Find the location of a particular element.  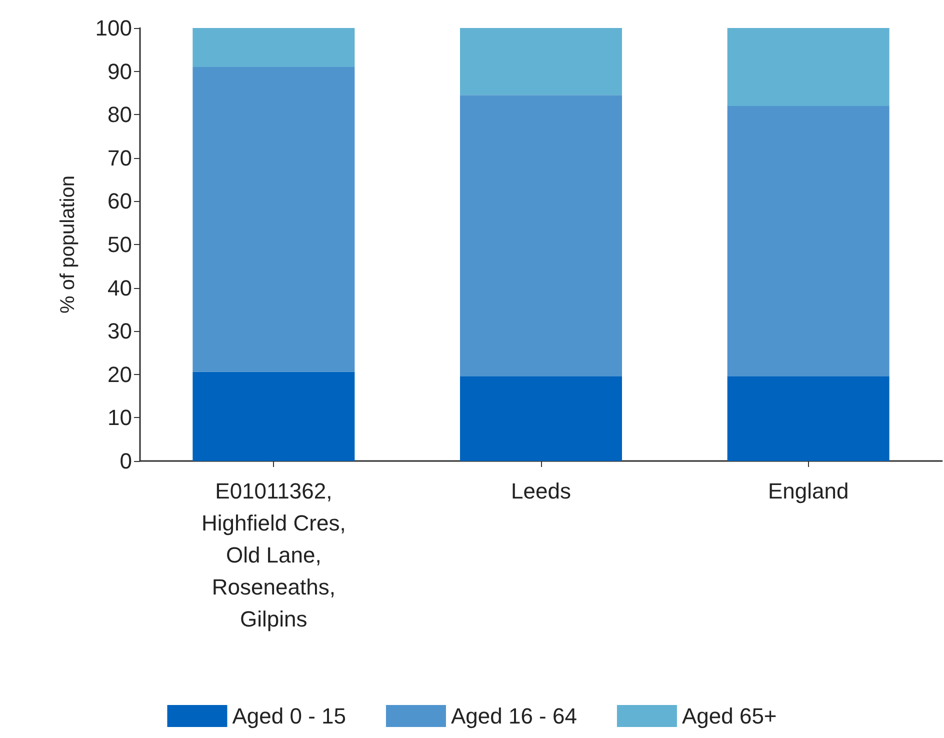

legend-label: Aged 16 - 64 is located at coordinates (513, 716).